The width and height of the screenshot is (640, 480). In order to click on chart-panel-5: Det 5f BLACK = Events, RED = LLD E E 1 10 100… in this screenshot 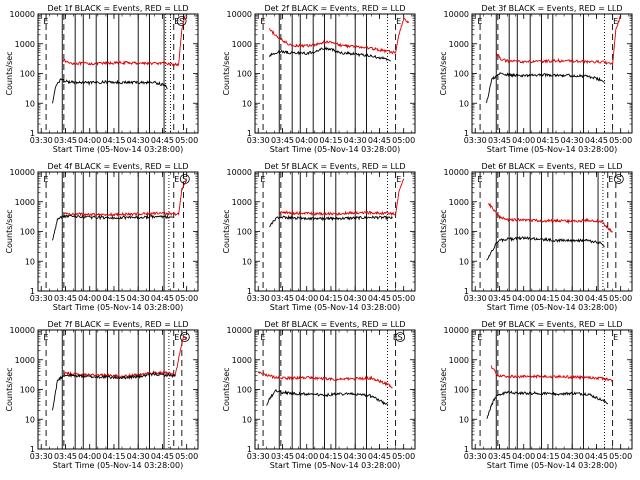, I will do `click(319, 237)`.